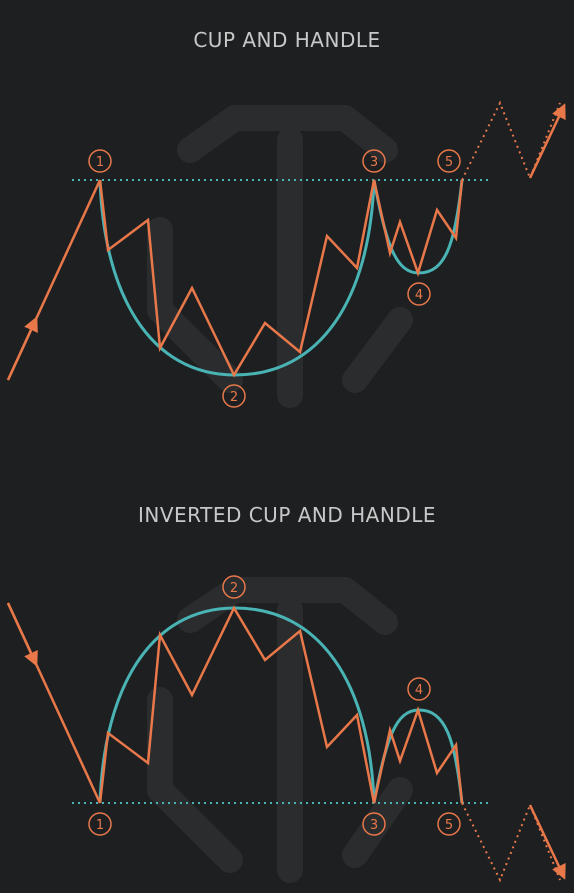 This screenshot has height=893, width=574. Describe the element at coordinates (22, 348) in the screenshot. I see `uptrend-arrow-head` at that location.